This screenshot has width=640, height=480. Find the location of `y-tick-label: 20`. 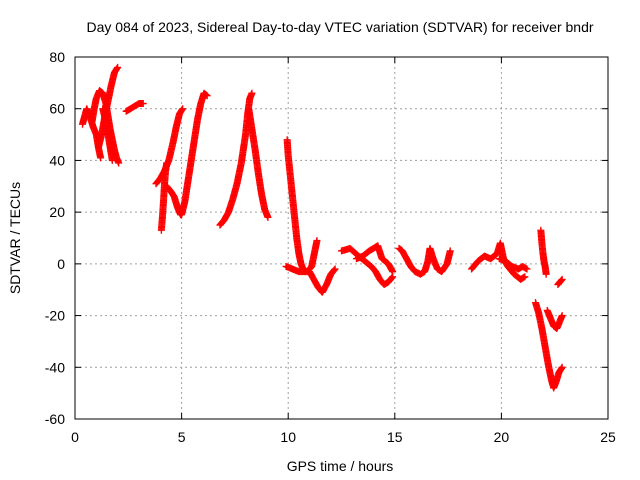

y-tick-label: 20 is located at coordinates (57, 212).